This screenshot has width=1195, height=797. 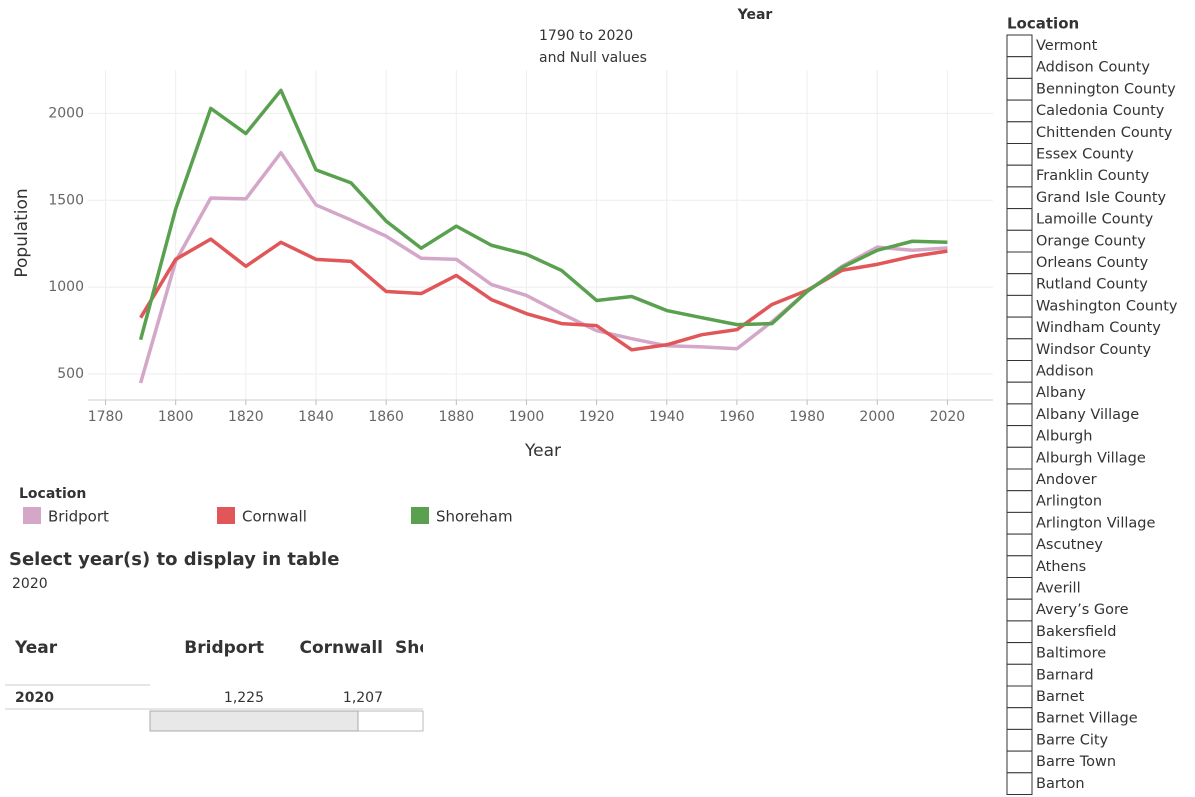 What do you see at coordinates (36, 648) in the screenshot?
I see `table-header: Year` at bounding box center [36, 648].